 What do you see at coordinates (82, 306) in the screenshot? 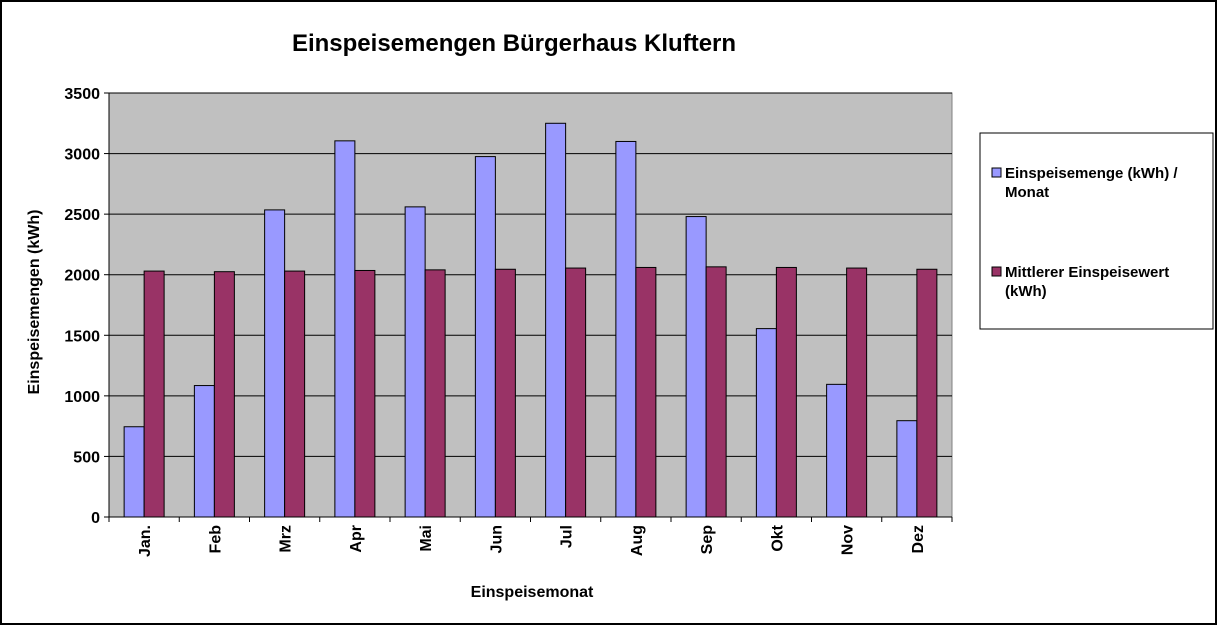
I see `y-tick-labels: 0 500 1000 1500 2000 2500 3000 3500` at bounding box center [82, 306].